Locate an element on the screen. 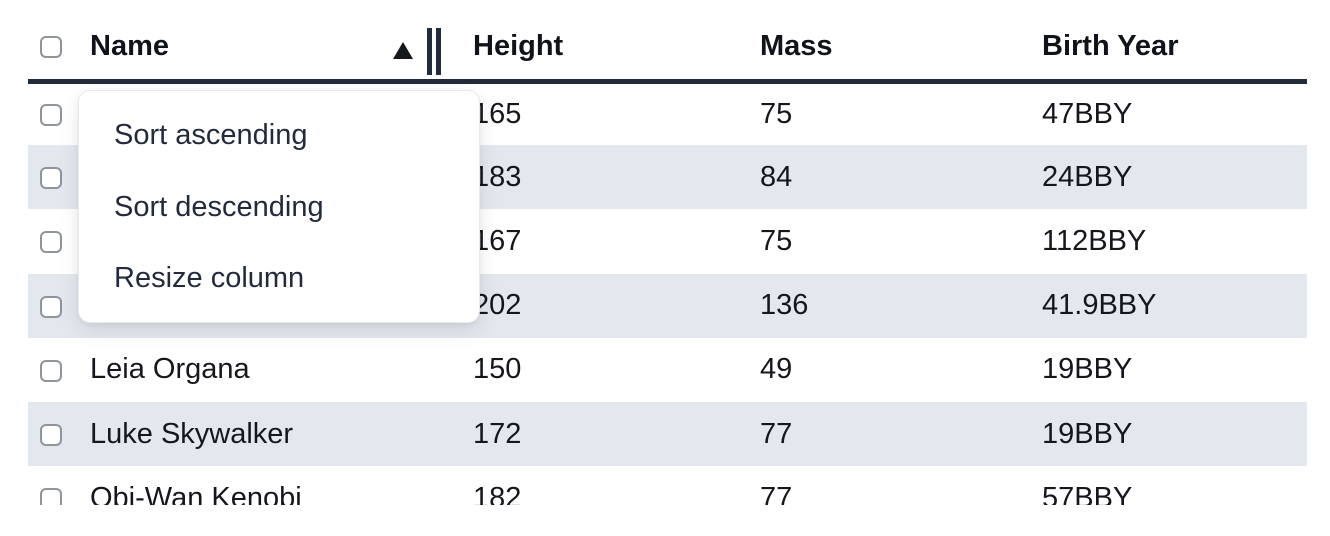 This screenshot has width=1330, height=536. mass-cell: 84 is located at coordinates (873, 177).